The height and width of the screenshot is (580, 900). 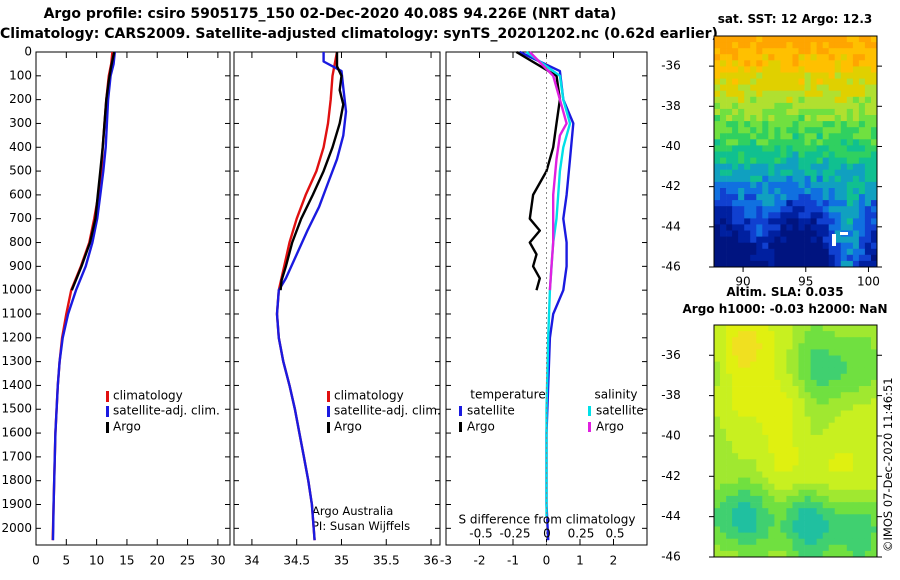 I want to click on sla-map-title: Altim. SLA: 0.035, so click(x=785, y=292).